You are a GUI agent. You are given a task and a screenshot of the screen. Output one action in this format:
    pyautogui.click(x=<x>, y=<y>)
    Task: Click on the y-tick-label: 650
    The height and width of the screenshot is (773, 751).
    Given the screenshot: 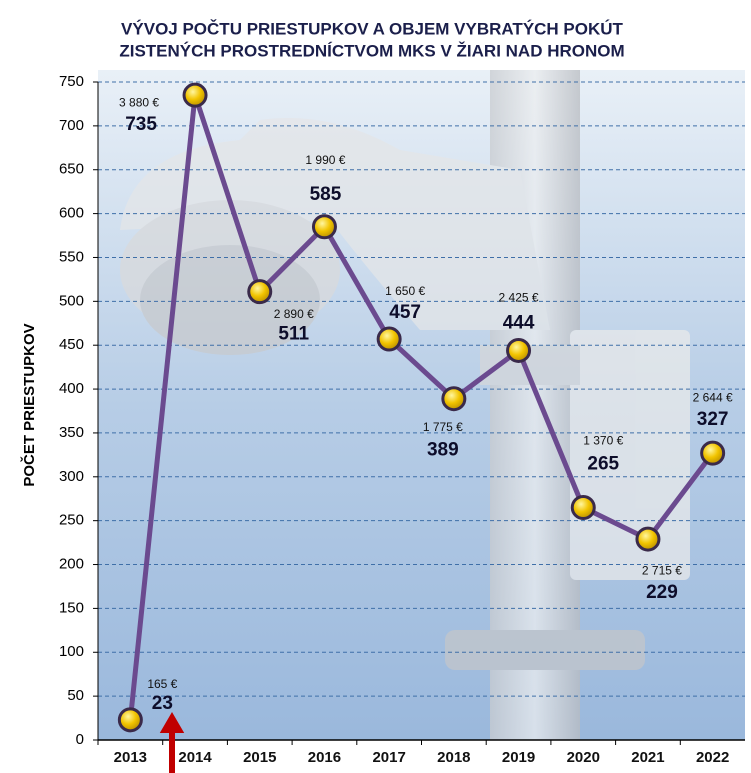 What is the action you would take?
    pyautogui.click(x=71, y=169)
    